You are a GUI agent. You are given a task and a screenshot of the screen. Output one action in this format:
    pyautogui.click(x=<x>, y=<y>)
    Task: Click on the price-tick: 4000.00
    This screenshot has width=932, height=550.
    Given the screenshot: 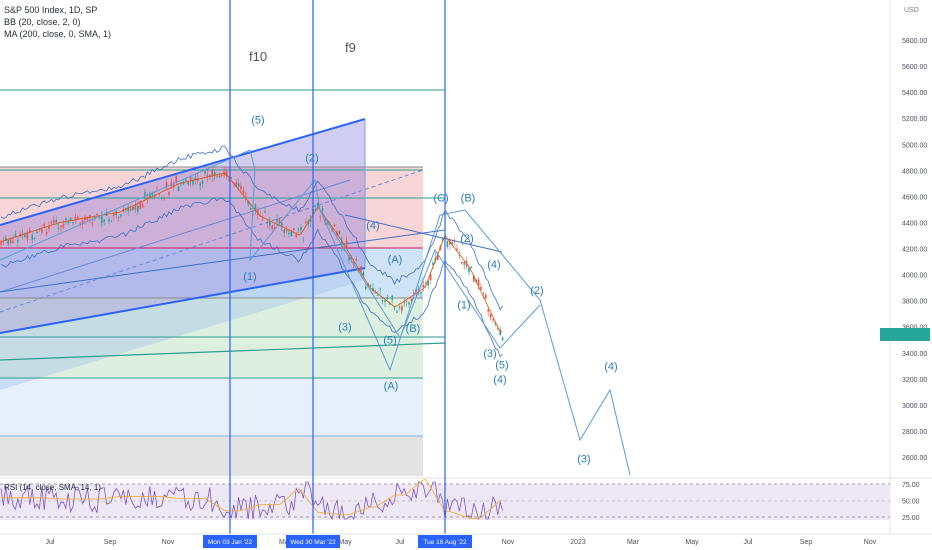 What is the action you would take?
    pyautogui.click(x=914, y=276)
    